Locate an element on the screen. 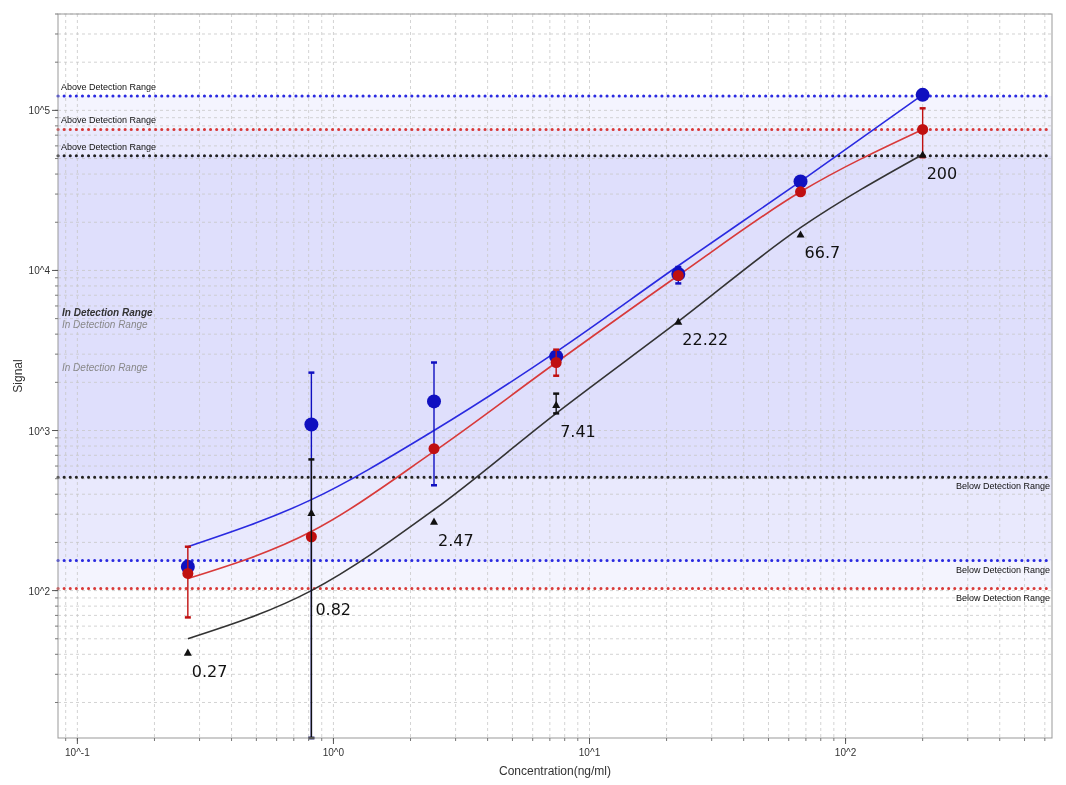  x-tick-label: 10^0 is located at coordinates (333, 752).